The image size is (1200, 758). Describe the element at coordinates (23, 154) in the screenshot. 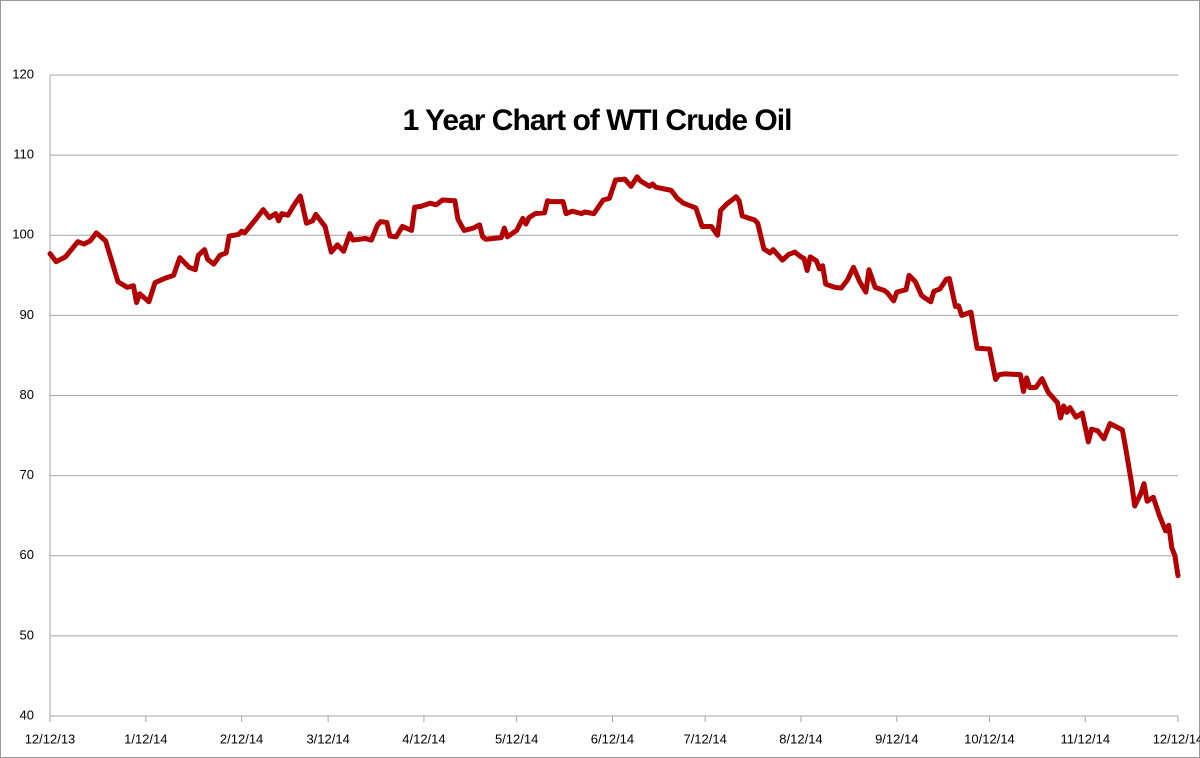

I see `y-tick-label: 110` at that location.